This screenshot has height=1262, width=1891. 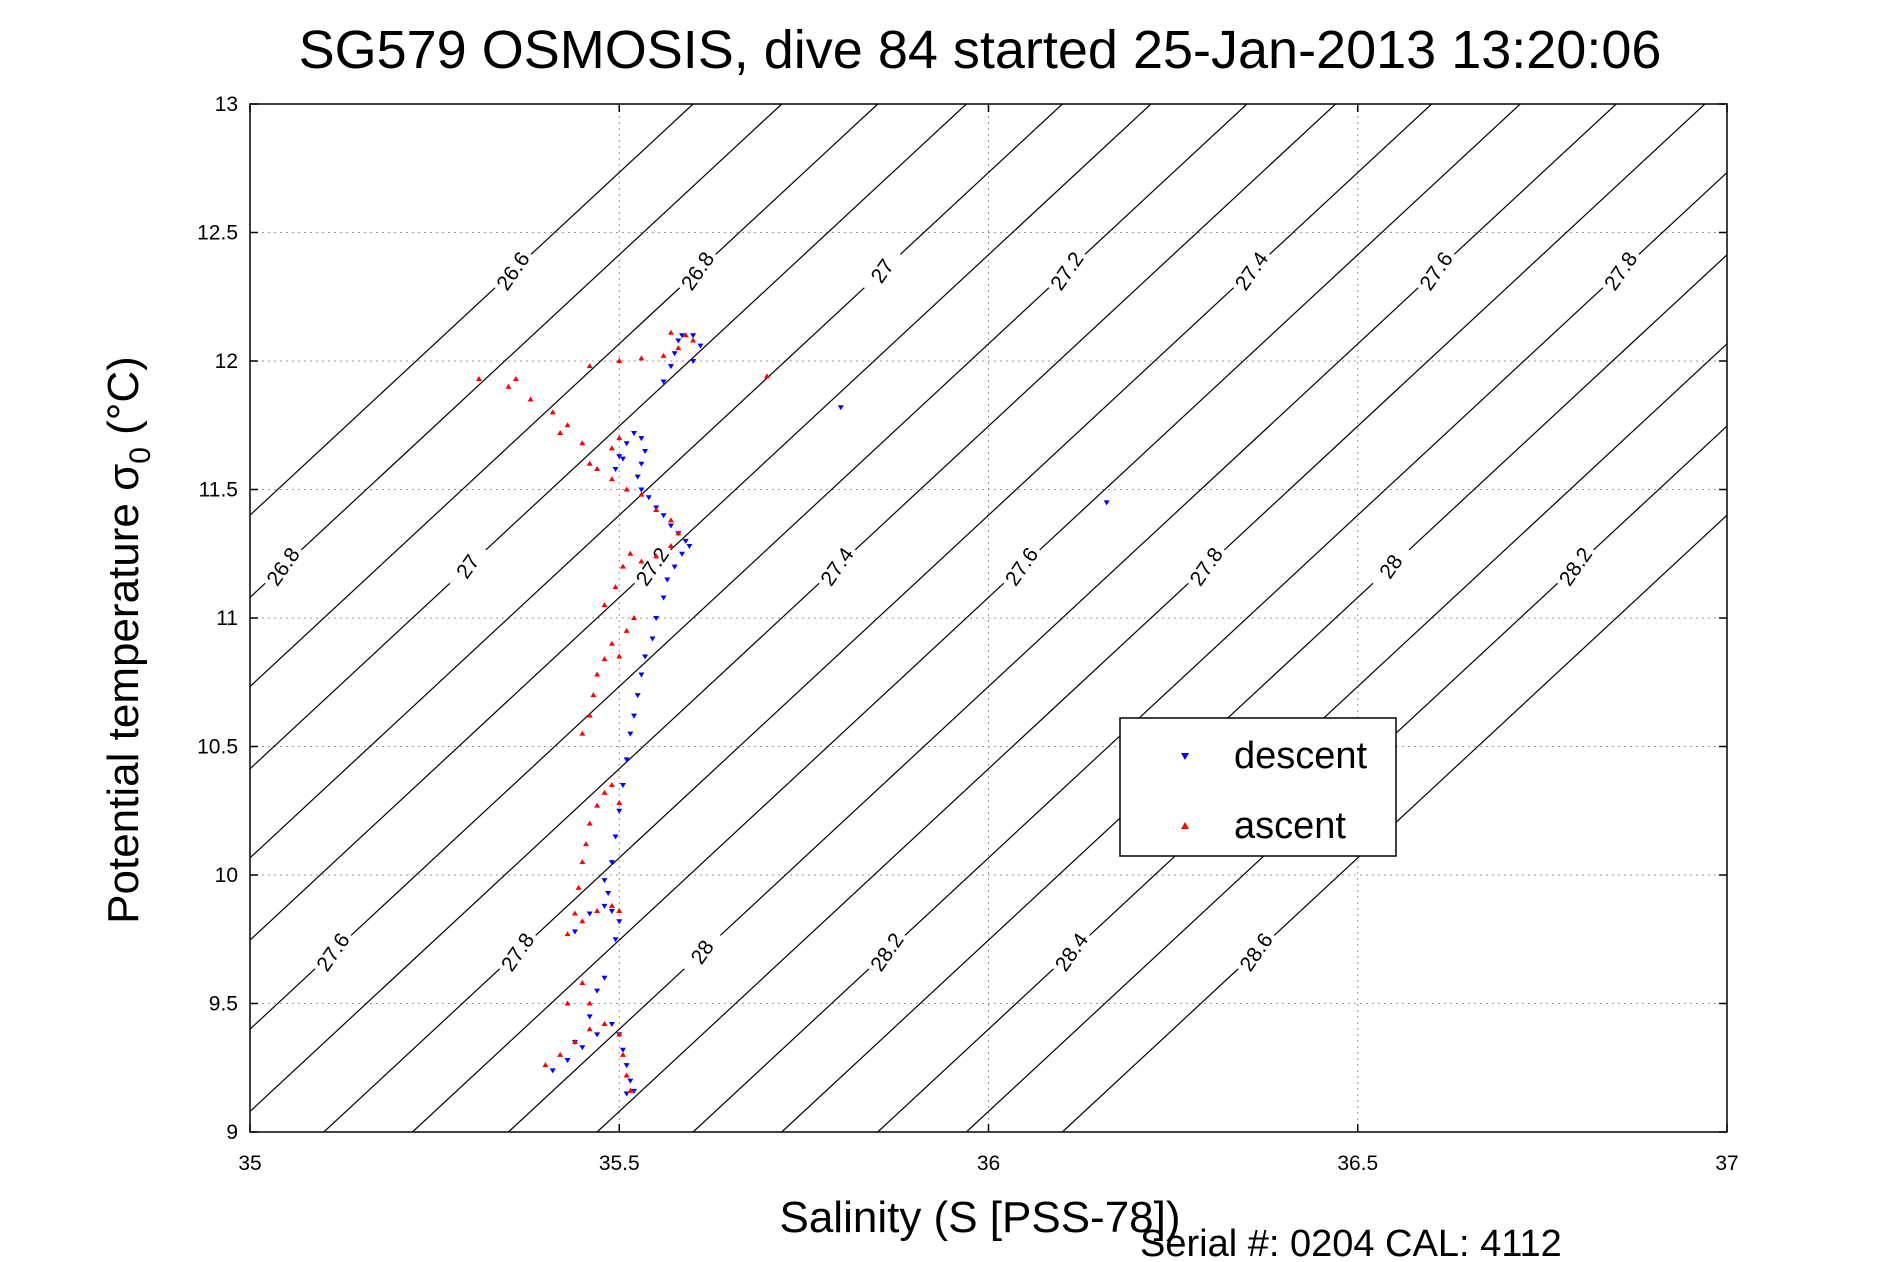 What do you see at coordinates (1301, 756) in the screenshot?
I see `legend-descent-label: descent` at bounding box center [1301, 756].